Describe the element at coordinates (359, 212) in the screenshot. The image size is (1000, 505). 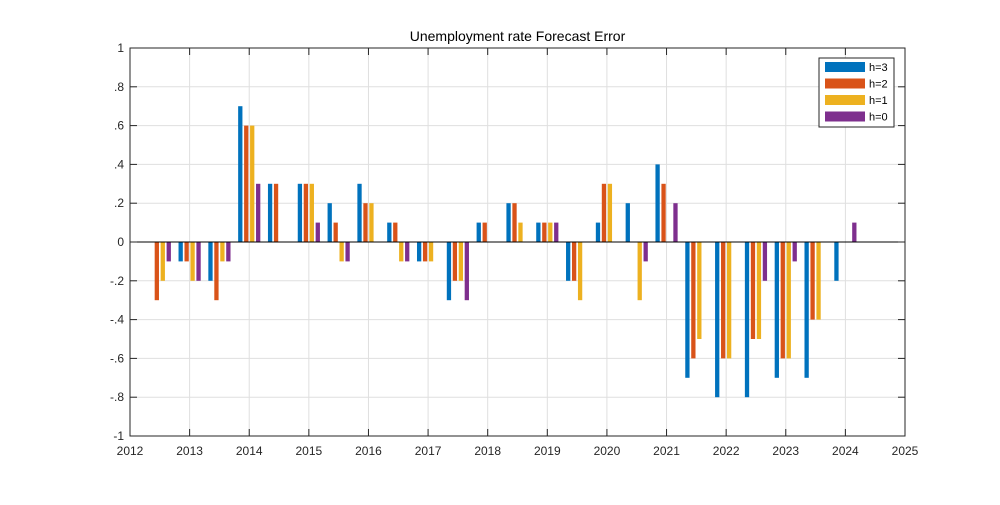
I see `bar-h3-2016` at that location.